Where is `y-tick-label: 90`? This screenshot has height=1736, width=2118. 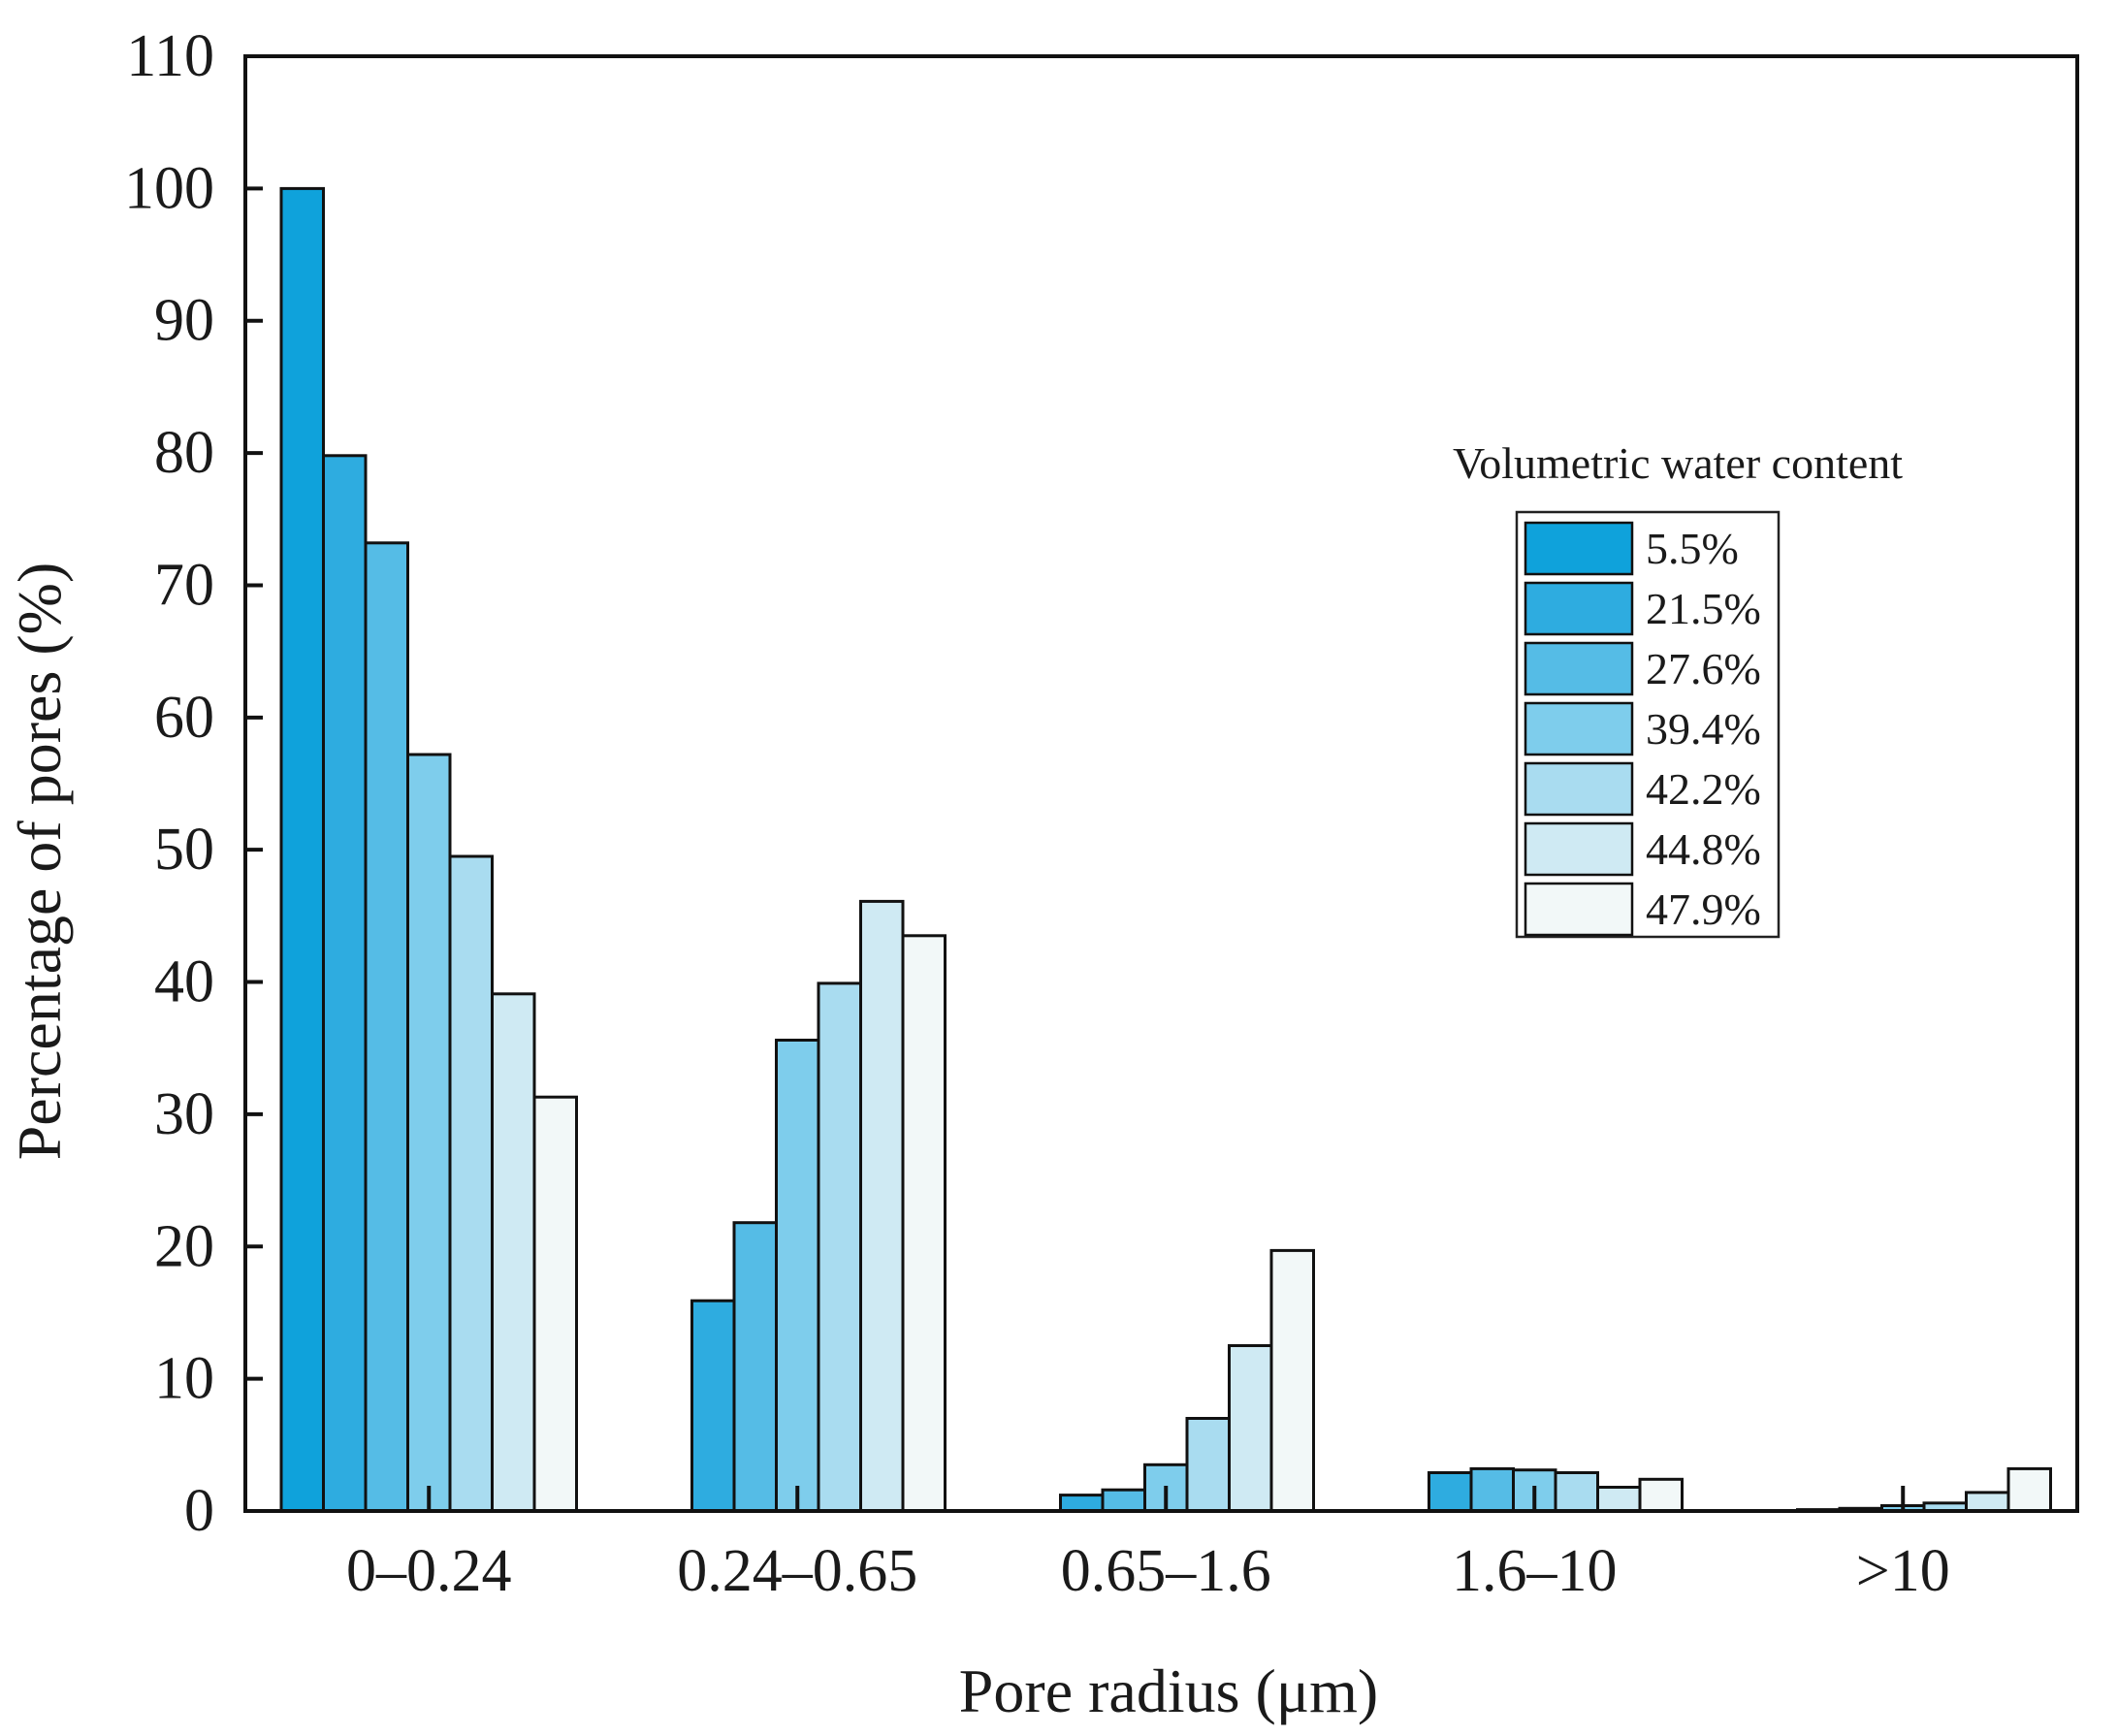
y-tick-label: 90 is located at coordinates (184, 321).